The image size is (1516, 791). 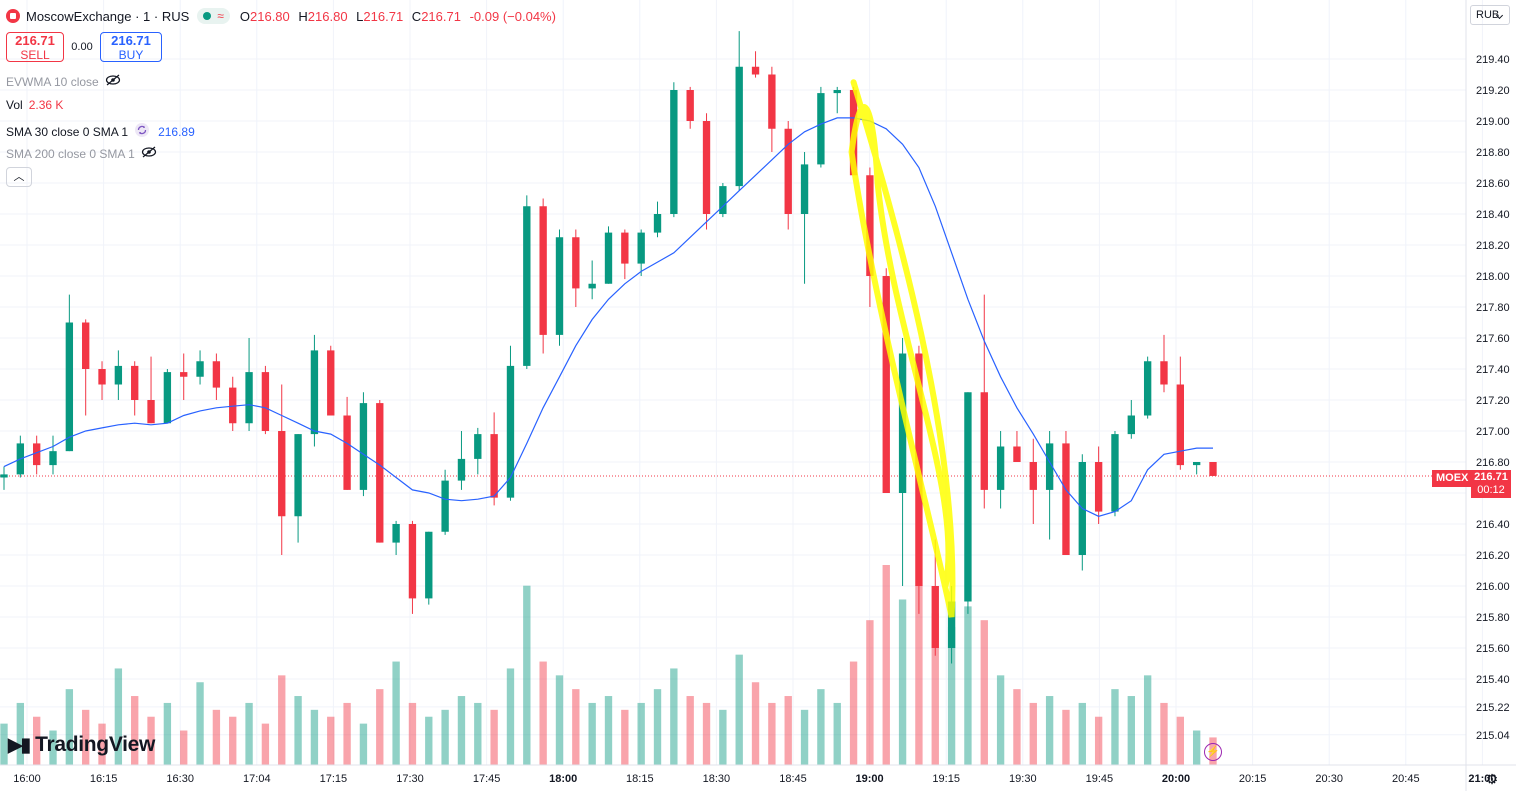 I want to click on gear-icon: ⚙, so click(x=1492, y=779).